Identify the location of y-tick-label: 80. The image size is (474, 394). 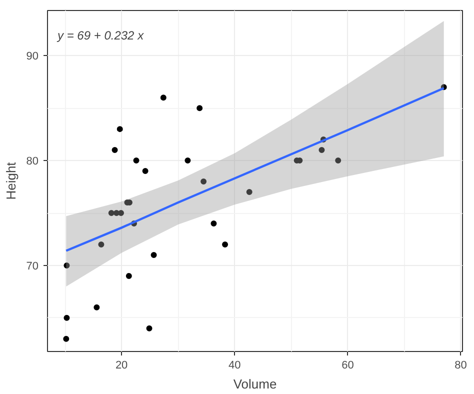
(32, 162).